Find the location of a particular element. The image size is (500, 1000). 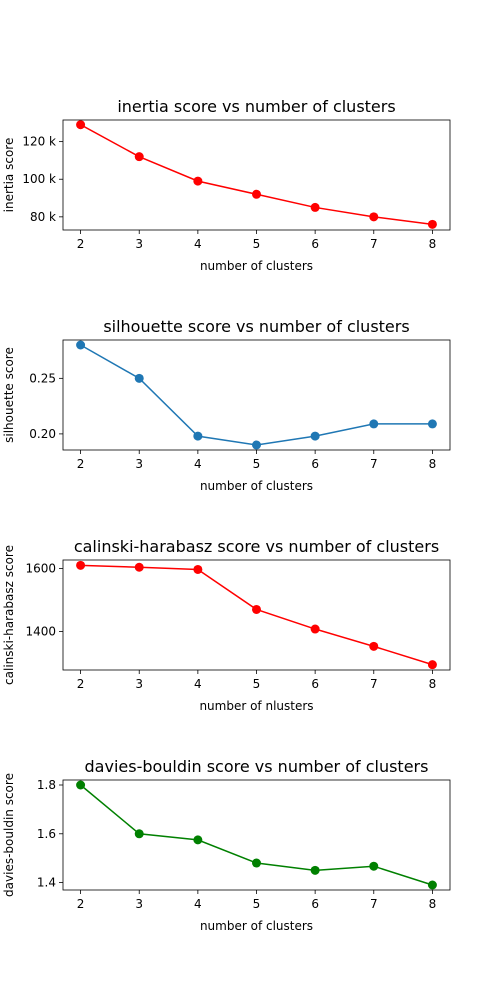

y-tick-label: 100 k is located at coordinates (39, 179).